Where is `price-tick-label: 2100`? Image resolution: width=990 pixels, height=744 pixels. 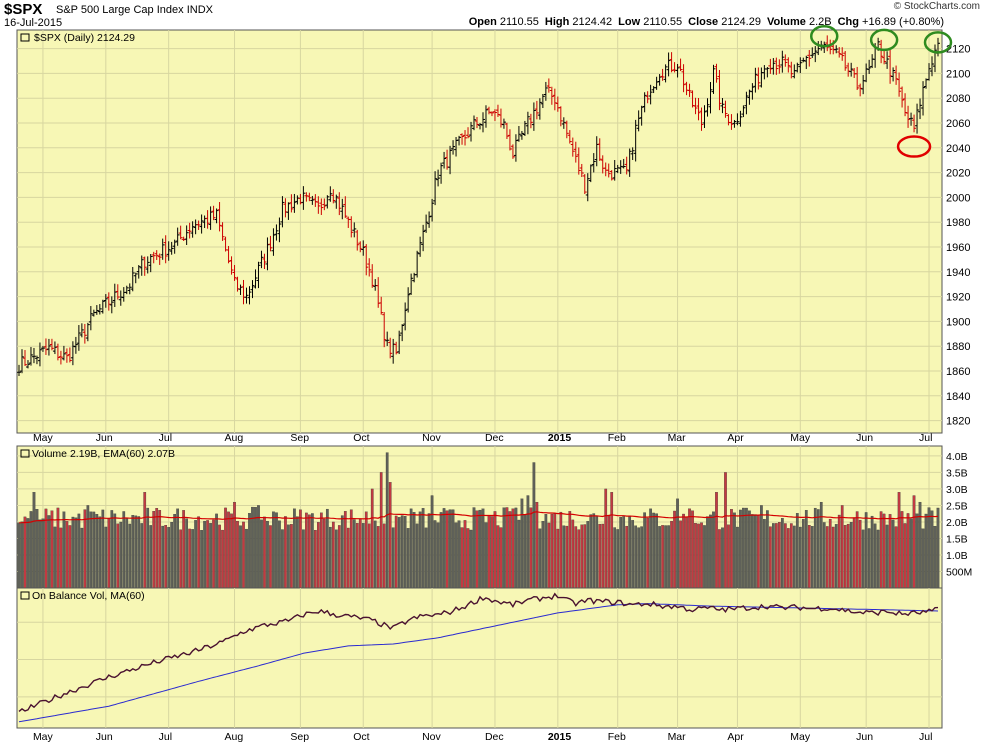
price-tick-label: 2100 is located at coordinates (958, 74).